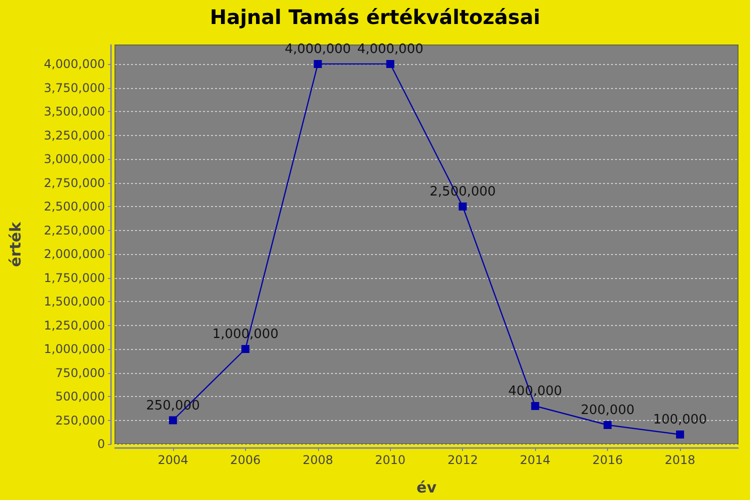  Describe the element at coordinates (375, 17) in the screenshot. I see `chart-title: Hajnal Tamás értékváltozásai` at that location.